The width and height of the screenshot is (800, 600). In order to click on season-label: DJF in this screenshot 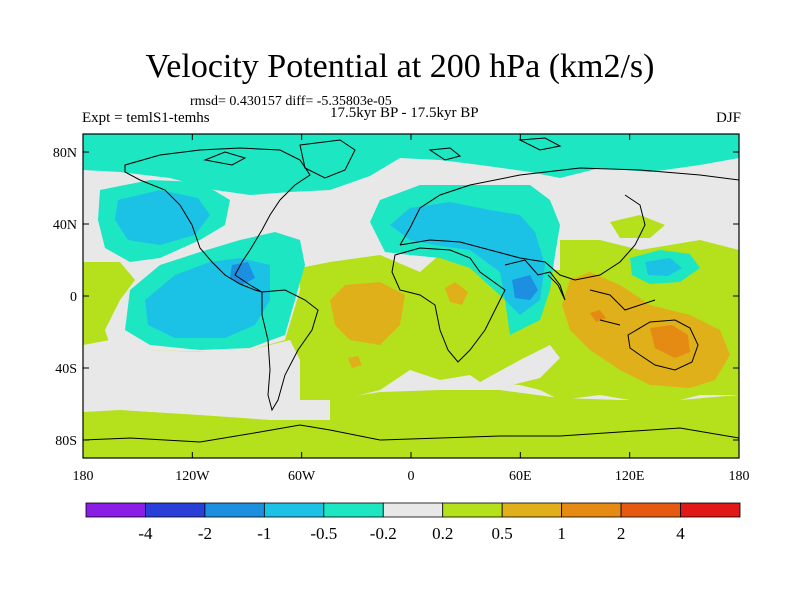, I will do `click(728, 118)`.